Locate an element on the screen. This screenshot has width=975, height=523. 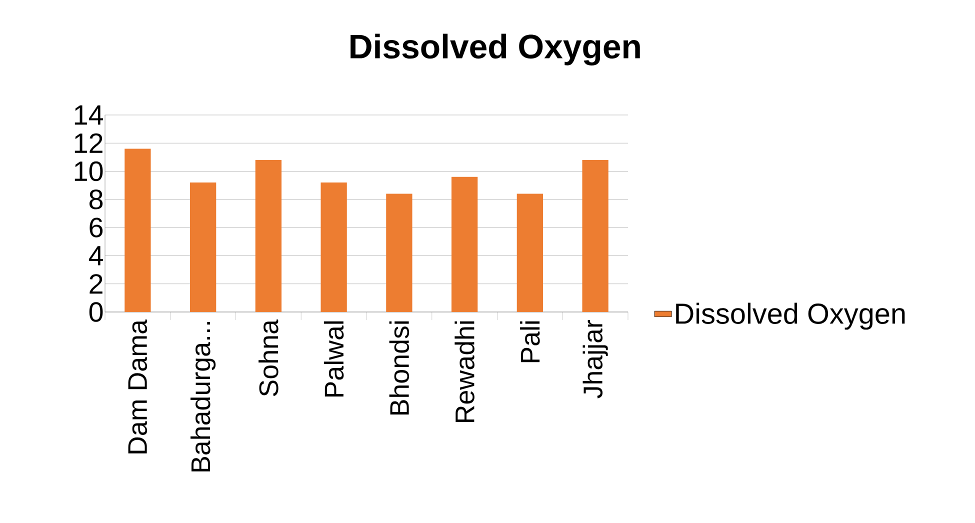
x-tick-label: Pali is located at coordinates (530, 341).